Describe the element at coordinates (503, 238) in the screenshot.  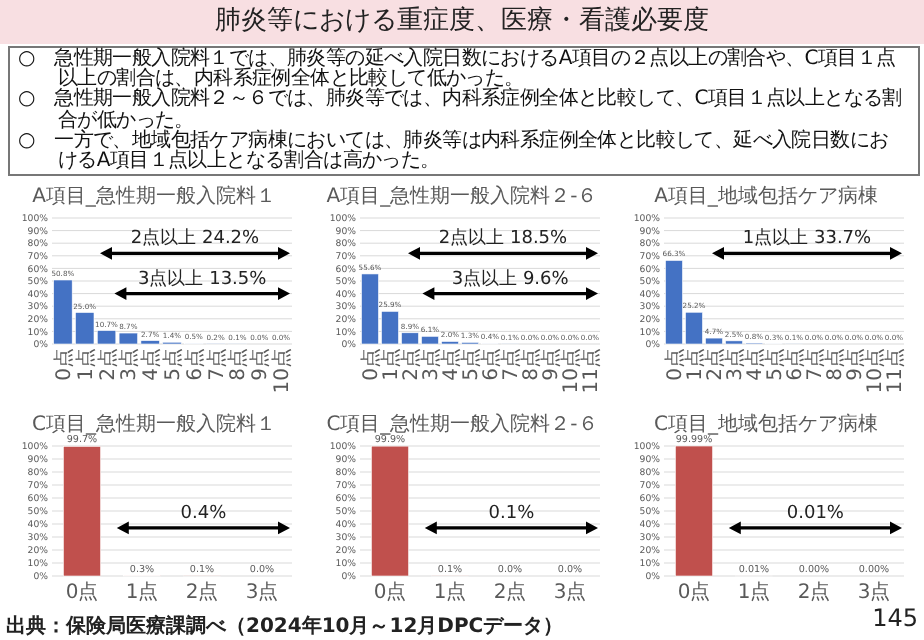
I see `annotation: 2点以上 18.5%` at that location.